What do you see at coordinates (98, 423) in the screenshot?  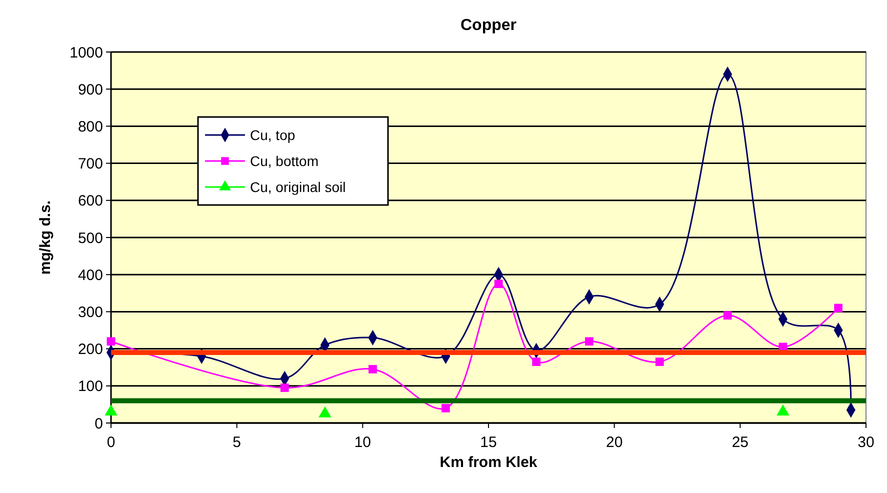 I see `y-tick-label: 0` at bounding box center [98, 423].